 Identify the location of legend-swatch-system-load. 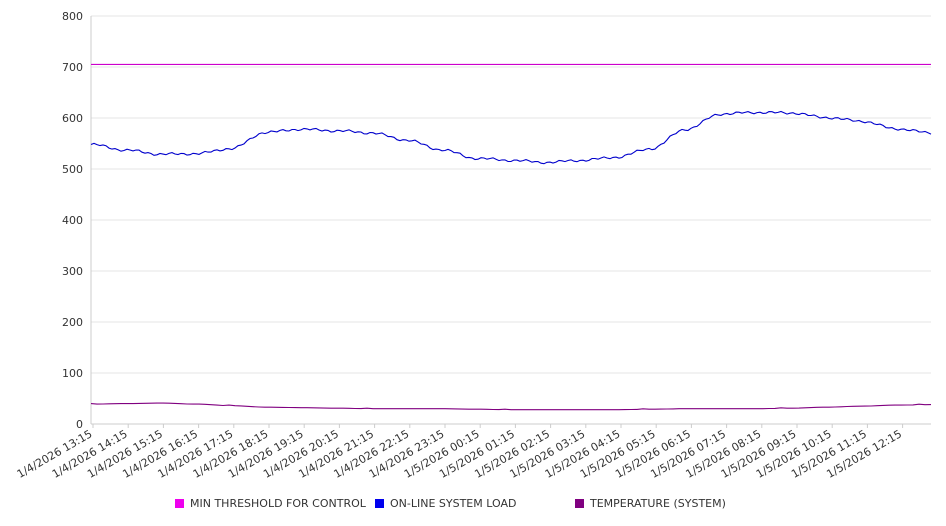
(379, 503).